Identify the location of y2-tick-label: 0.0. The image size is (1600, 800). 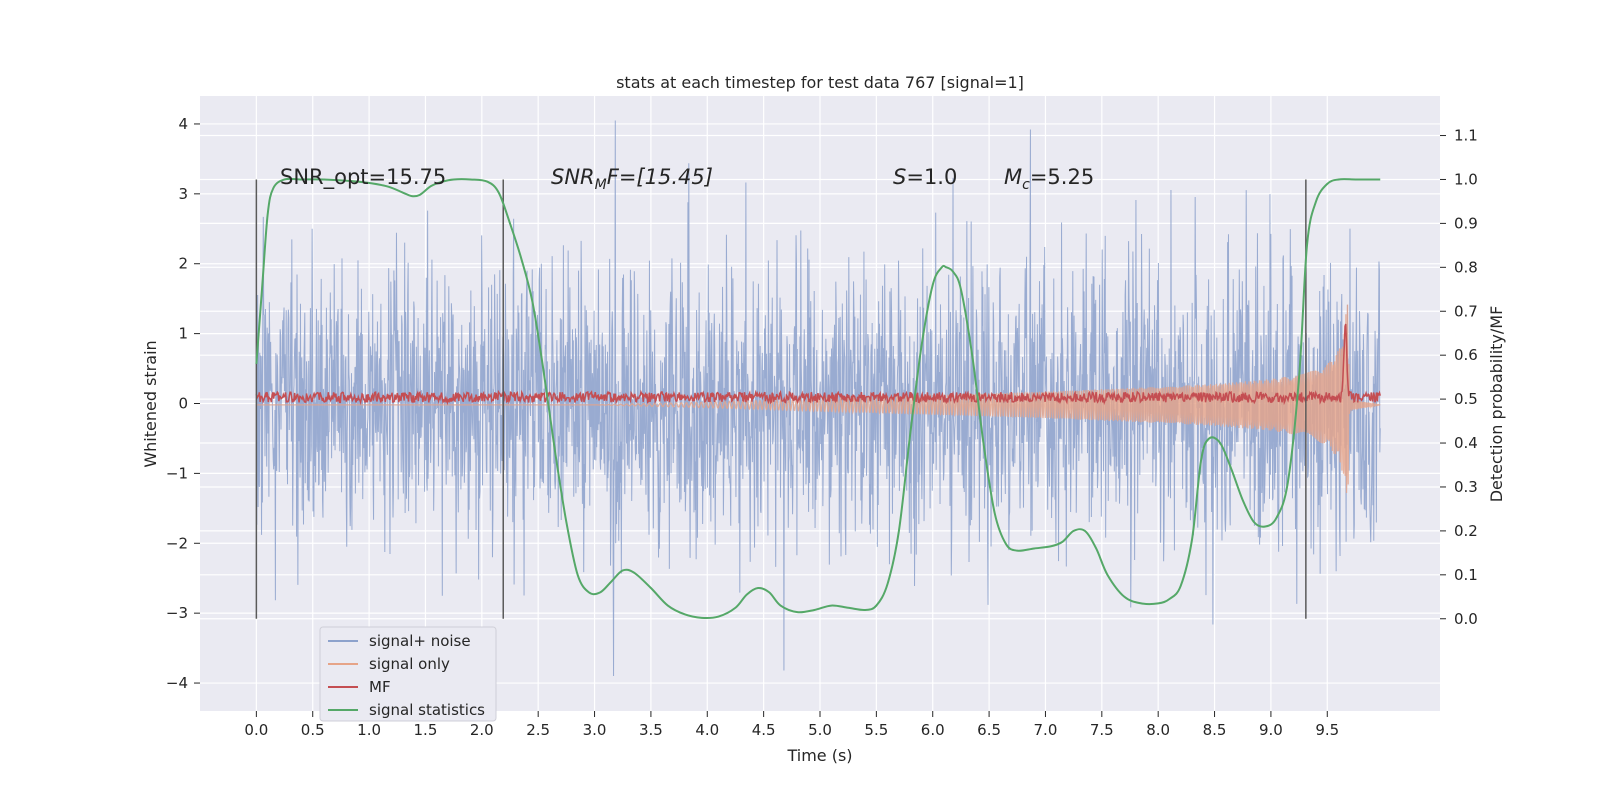
(1466, 619).